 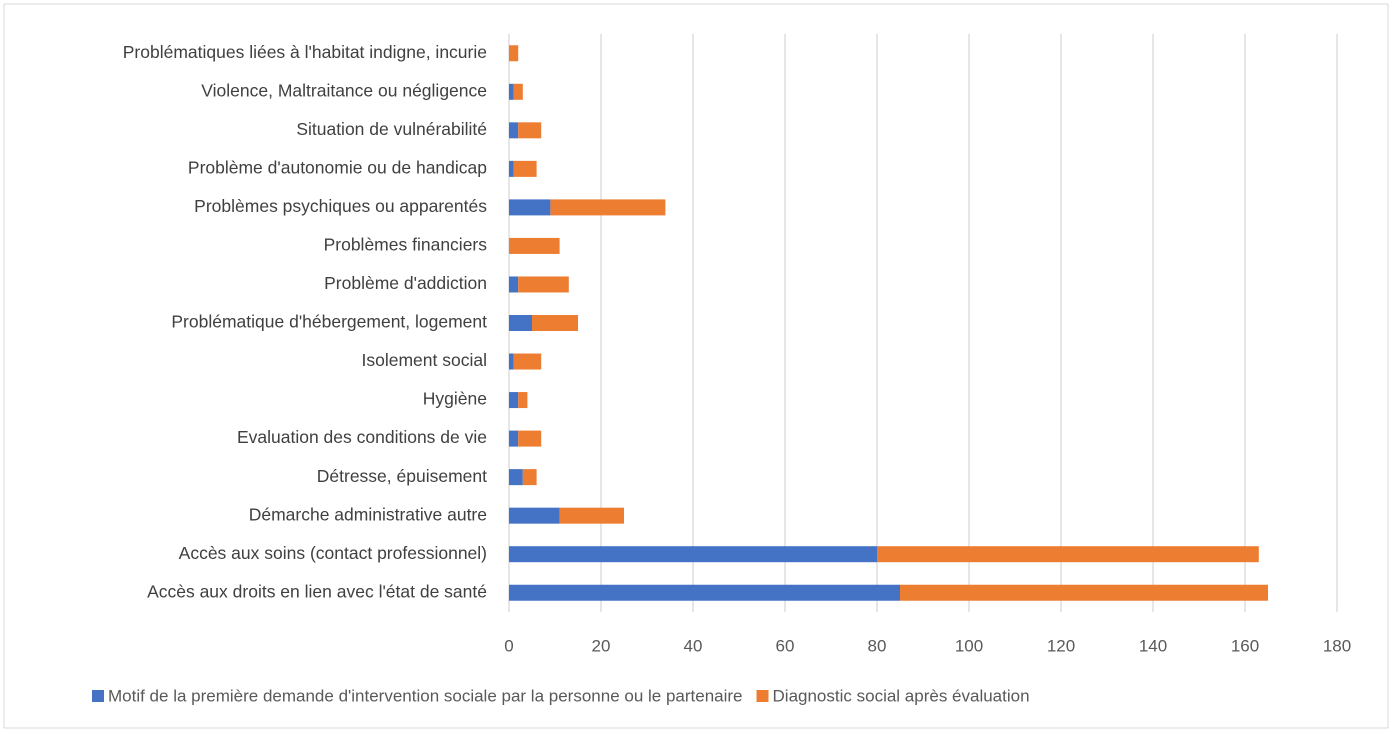 I want to click on y-tick-label: Hygiène, so click(x=455, y=399).